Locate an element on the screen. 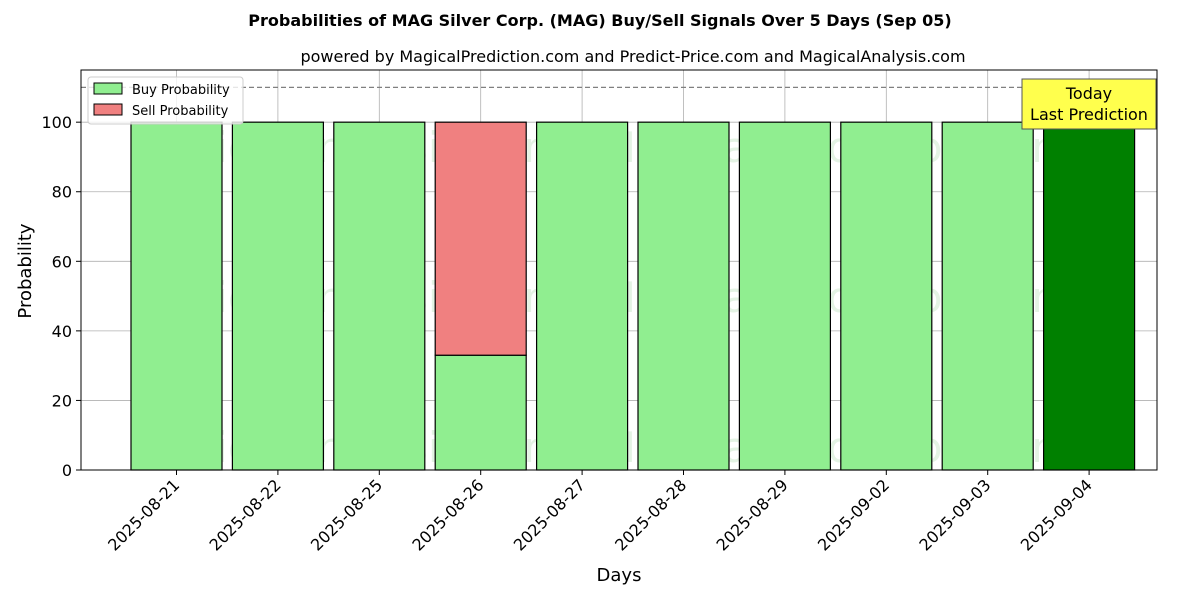 Image resolution: width=1200 pixels, height=600 pixels. y-axis-ticks: 0 20 40 60 80 100 is located at coordinates (61, 296).